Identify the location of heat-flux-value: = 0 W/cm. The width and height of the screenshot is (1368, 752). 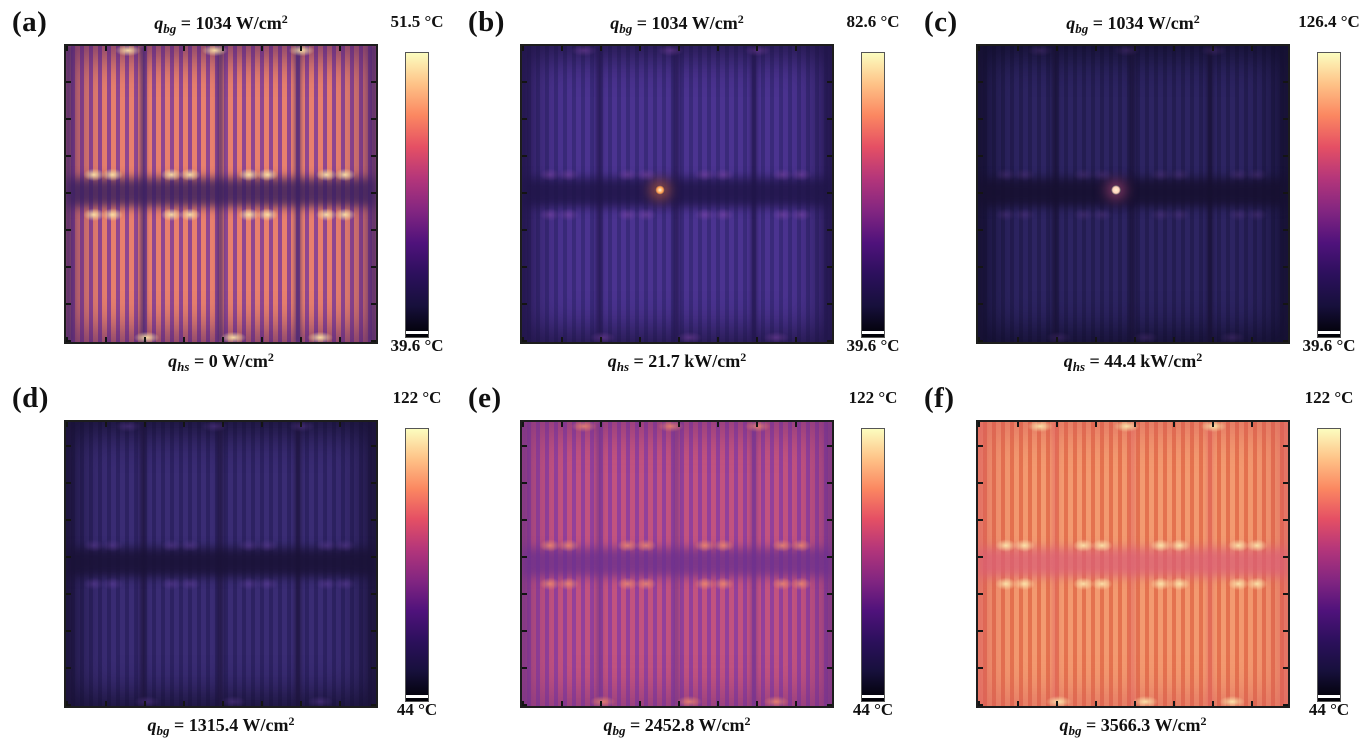
(228, 361).